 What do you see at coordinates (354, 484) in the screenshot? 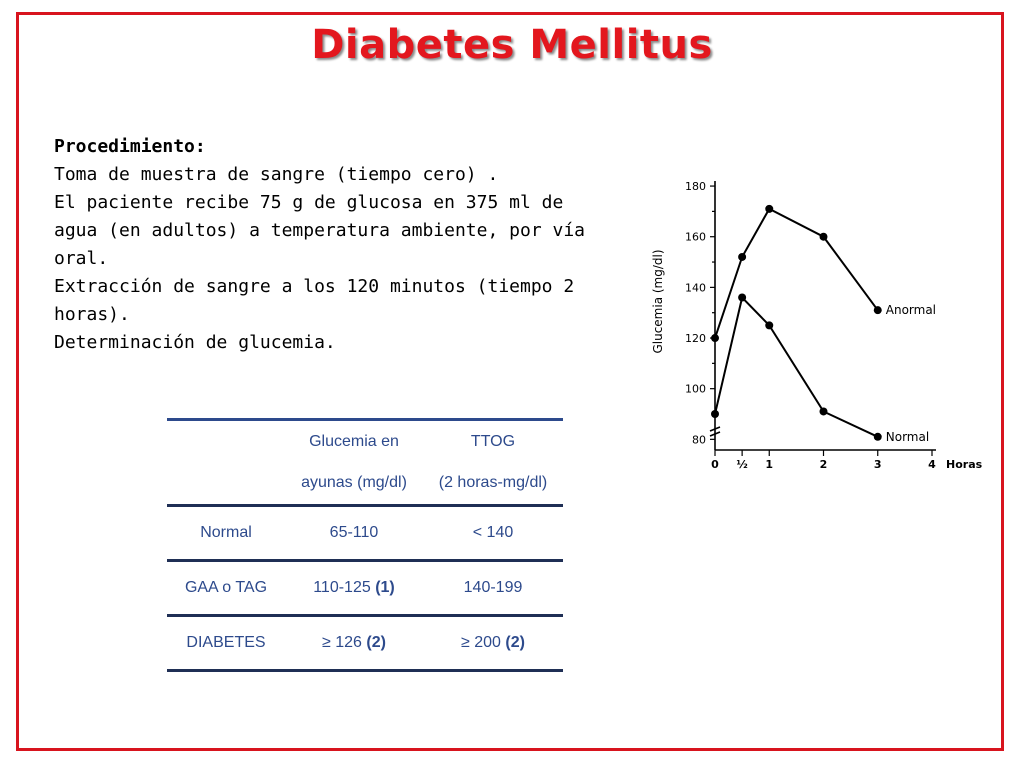
I see `table-header-cell: ayunas (mg/dl)` at bounding box center [354, 484].